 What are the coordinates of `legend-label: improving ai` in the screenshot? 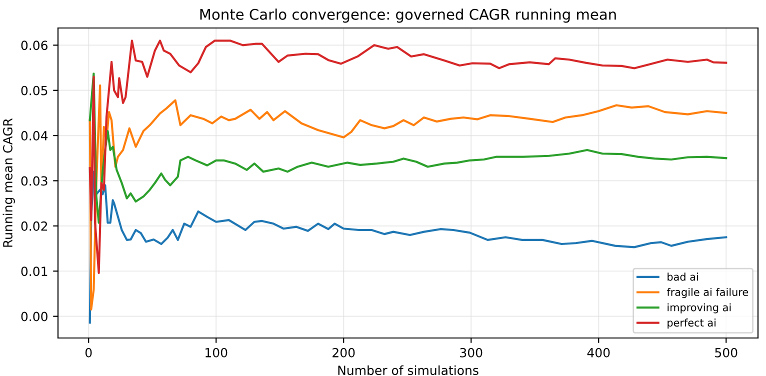 It's located at (699, 308).